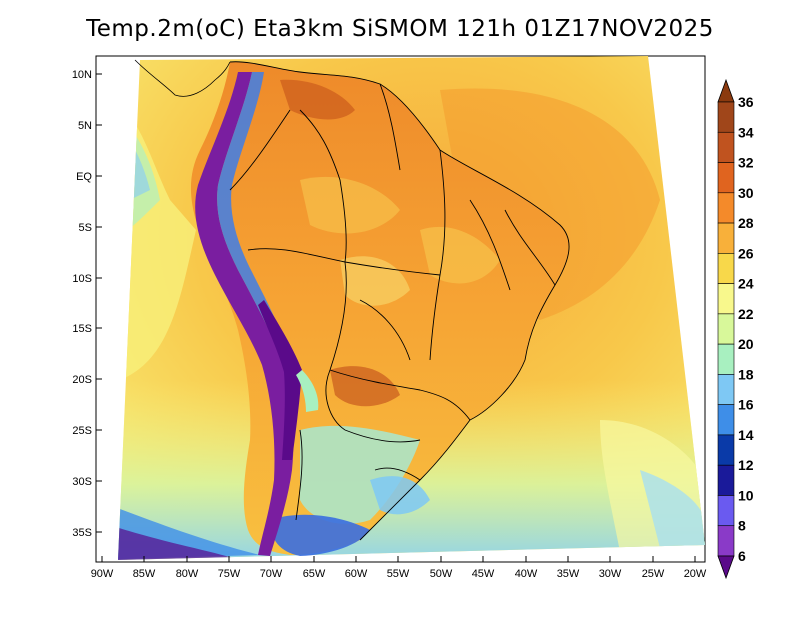  Describe the element at coordinates (653, 574) in the screenshot. I see `lon-label: 25W` at that location.